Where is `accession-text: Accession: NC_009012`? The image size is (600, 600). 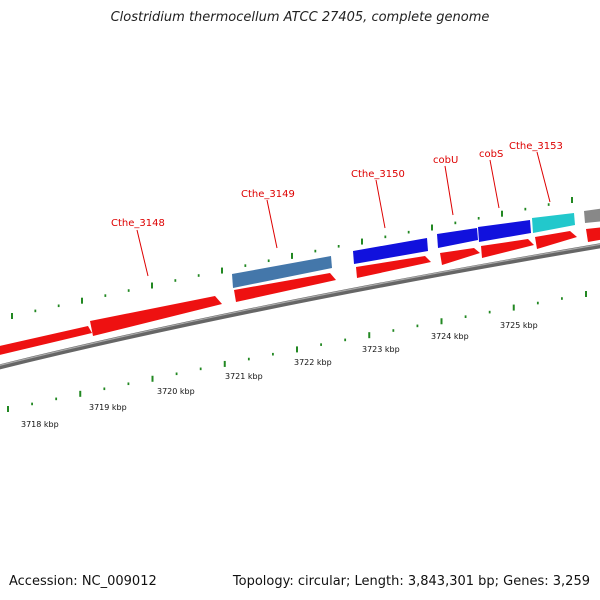 accession-text: Accession: NC_009012 is located at coordinates (83, 581).